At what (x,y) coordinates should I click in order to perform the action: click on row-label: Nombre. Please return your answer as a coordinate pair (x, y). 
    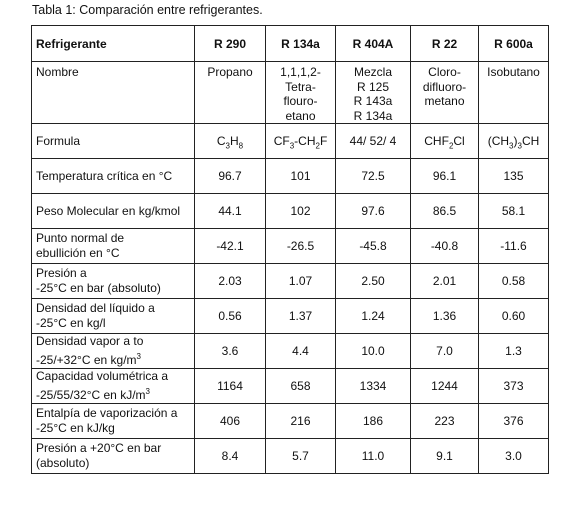
    Looking at the image, I should click on (113, 92).